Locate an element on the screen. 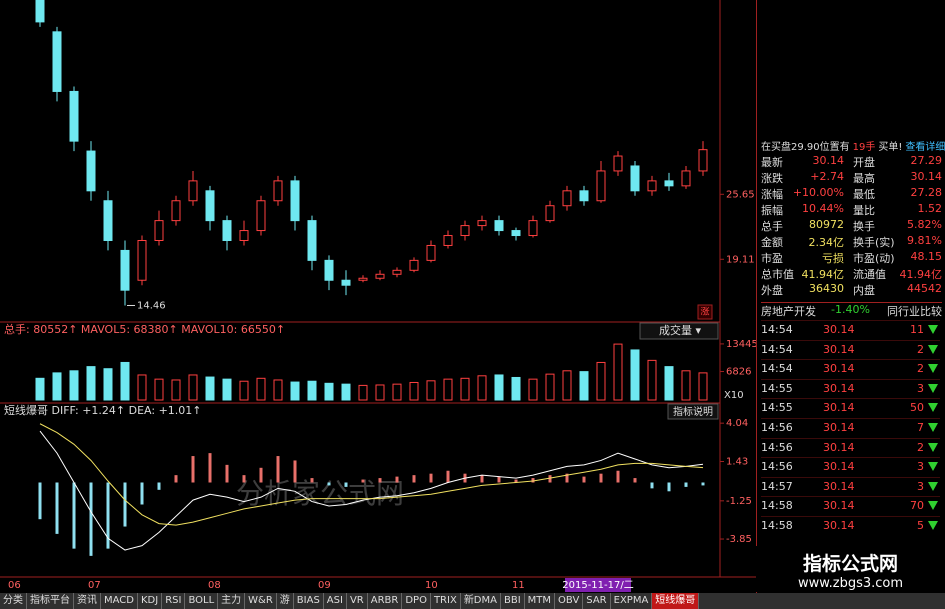  quote-cell: 2.34亿 is located at coordinates (826, 242).